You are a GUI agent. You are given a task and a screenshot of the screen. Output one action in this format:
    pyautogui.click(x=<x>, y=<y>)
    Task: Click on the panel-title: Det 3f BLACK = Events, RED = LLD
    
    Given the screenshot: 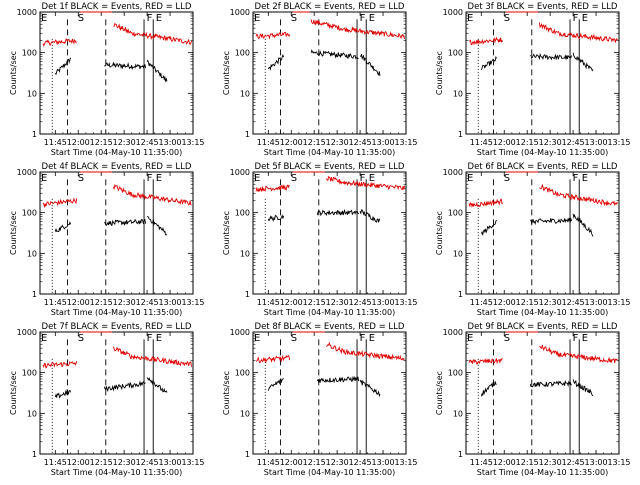 What is the action you would take?
    pyautogui.click(x=543, y=7)
    